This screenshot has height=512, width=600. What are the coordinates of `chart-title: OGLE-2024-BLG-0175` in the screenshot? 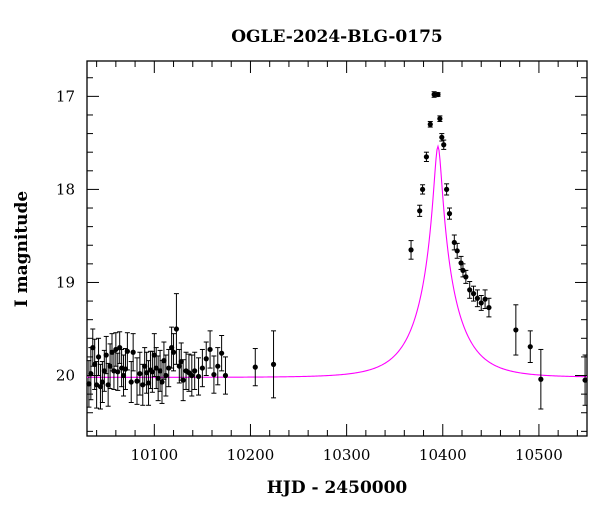 It's located at (337, 37).